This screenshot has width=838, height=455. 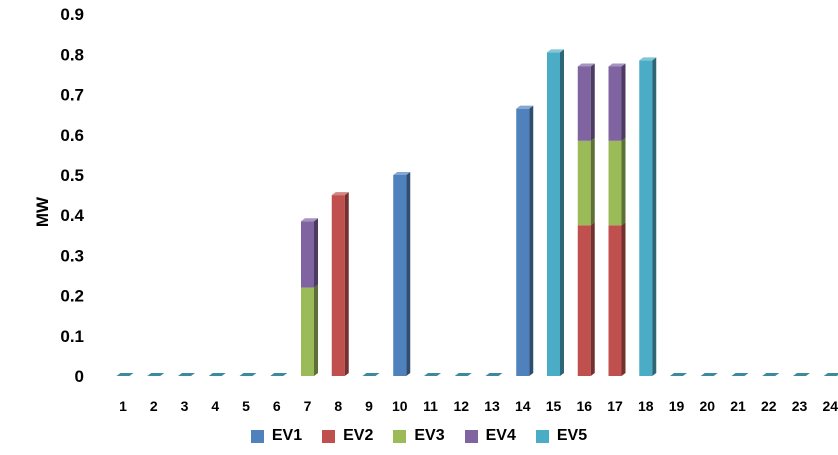 I want to click on x-tick-label: 1, so click(x=123, y=406).